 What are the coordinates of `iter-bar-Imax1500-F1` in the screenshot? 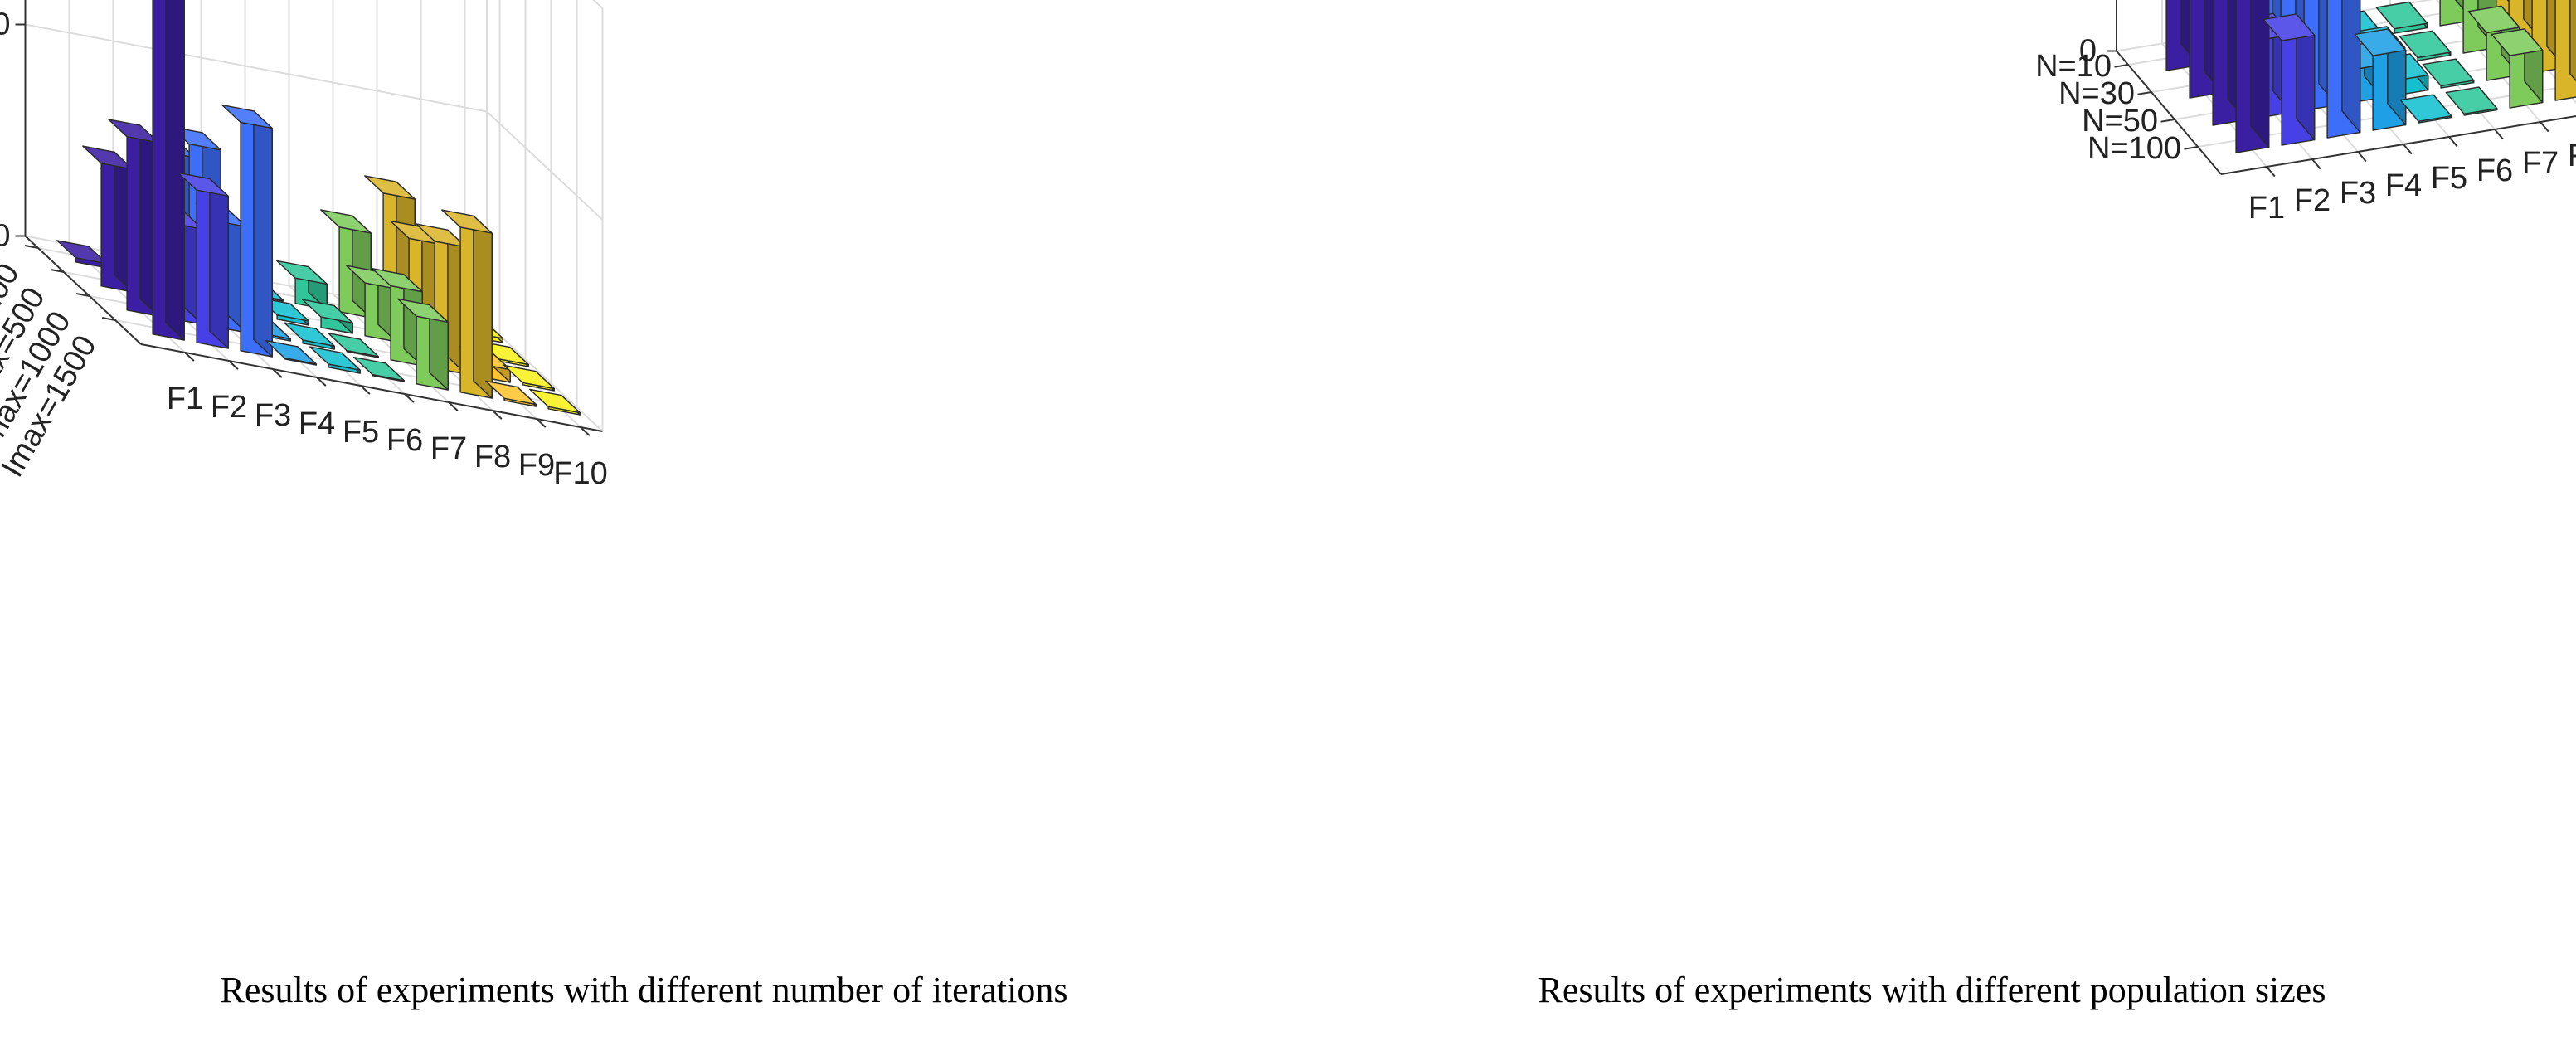 It's located at (169, 170).